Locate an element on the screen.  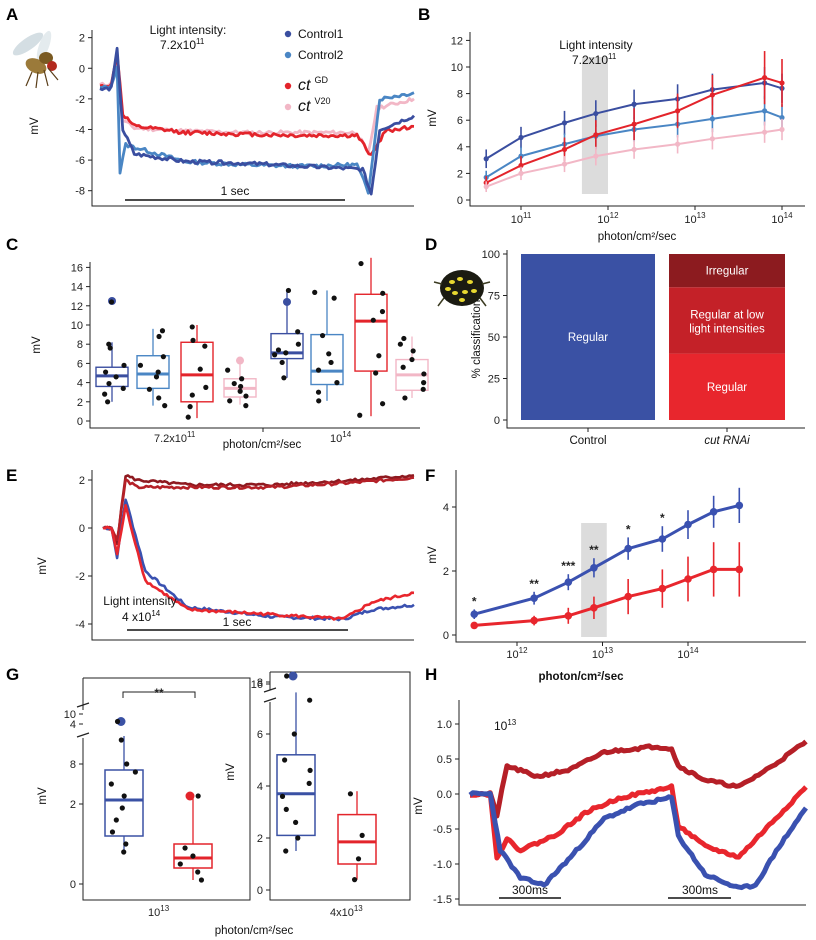
trace-ctGD is located at coordinates (257, 104).